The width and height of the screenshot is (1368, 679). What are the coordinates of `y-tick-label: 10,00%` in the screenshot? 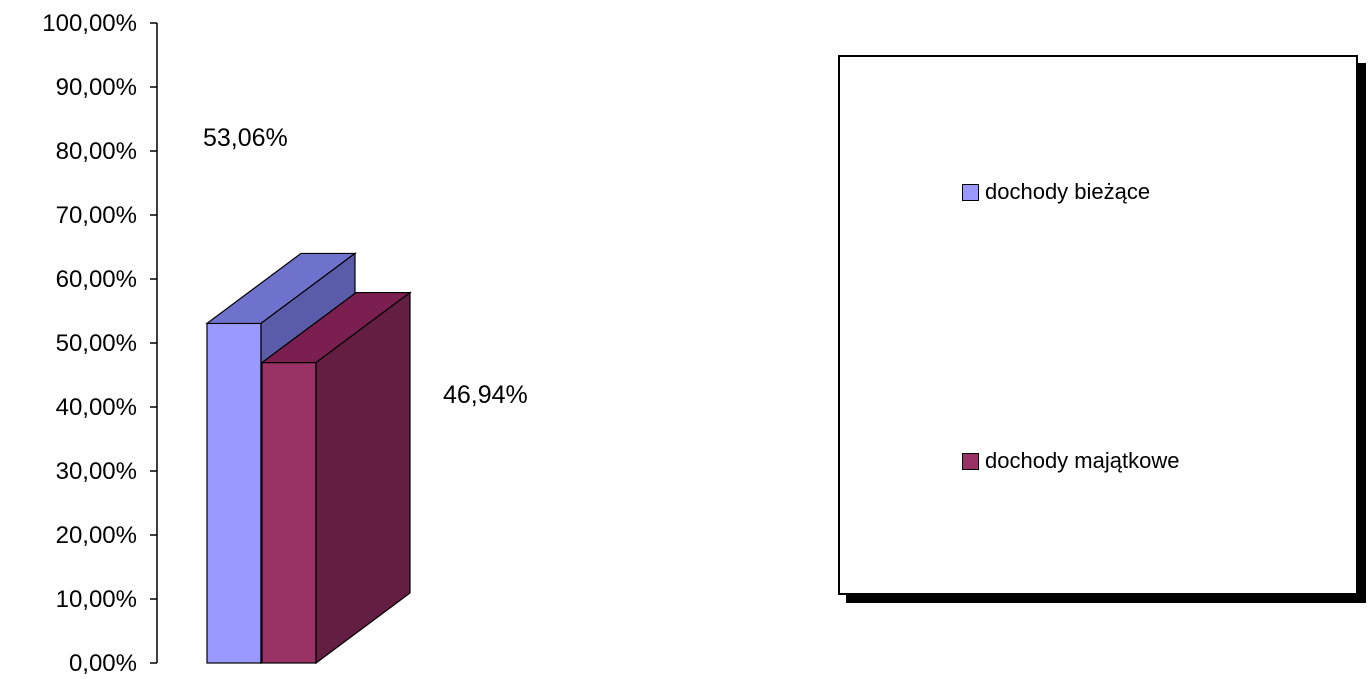 It's located at (96, 599).